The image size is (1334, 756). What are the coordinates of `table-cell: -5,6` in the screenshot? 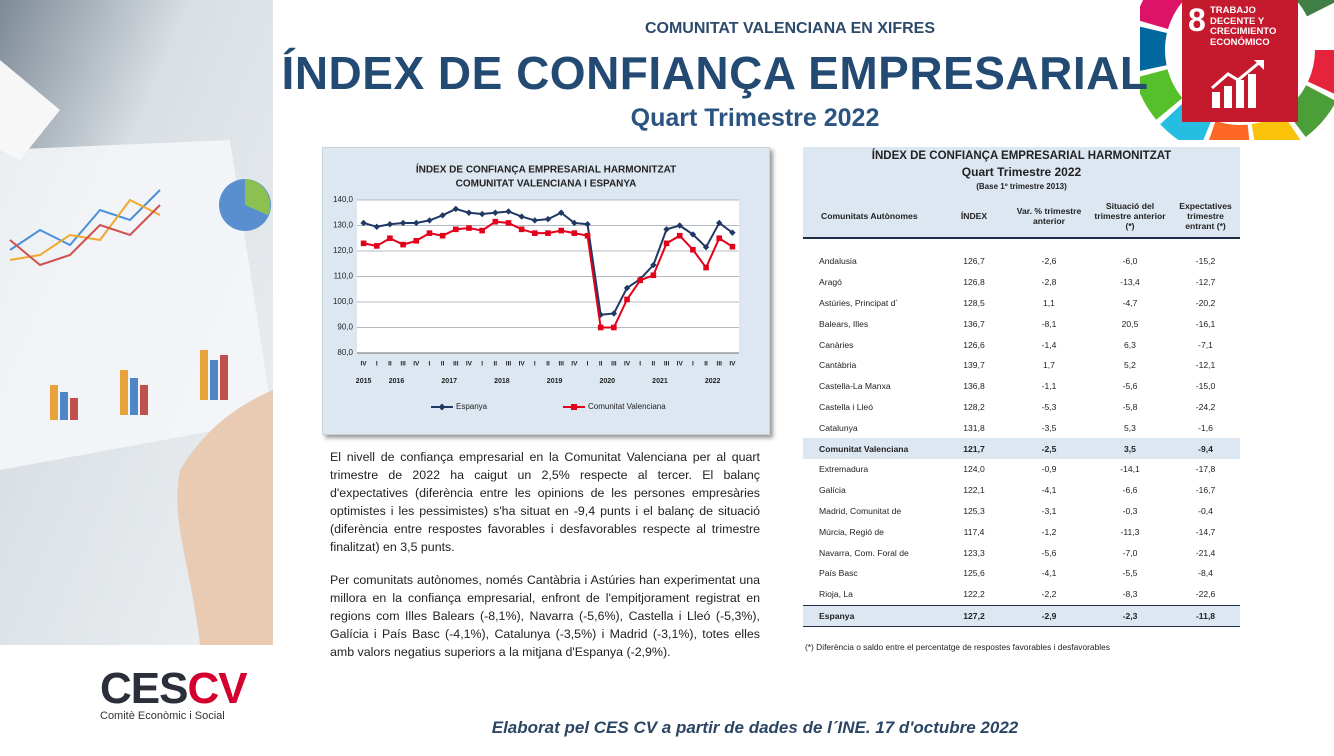 It's located at (1049, 552).